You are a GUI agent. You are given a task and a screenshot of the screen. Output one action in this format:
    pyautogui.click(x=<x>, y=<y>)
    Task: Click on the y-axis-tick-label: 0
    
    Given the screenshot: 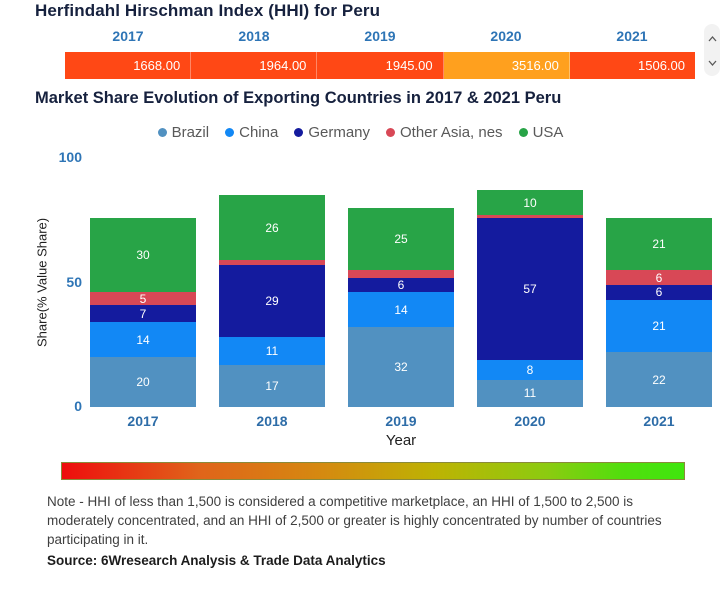 What is the action you would take?
    pyautogui.click(x=78, y=406)
    